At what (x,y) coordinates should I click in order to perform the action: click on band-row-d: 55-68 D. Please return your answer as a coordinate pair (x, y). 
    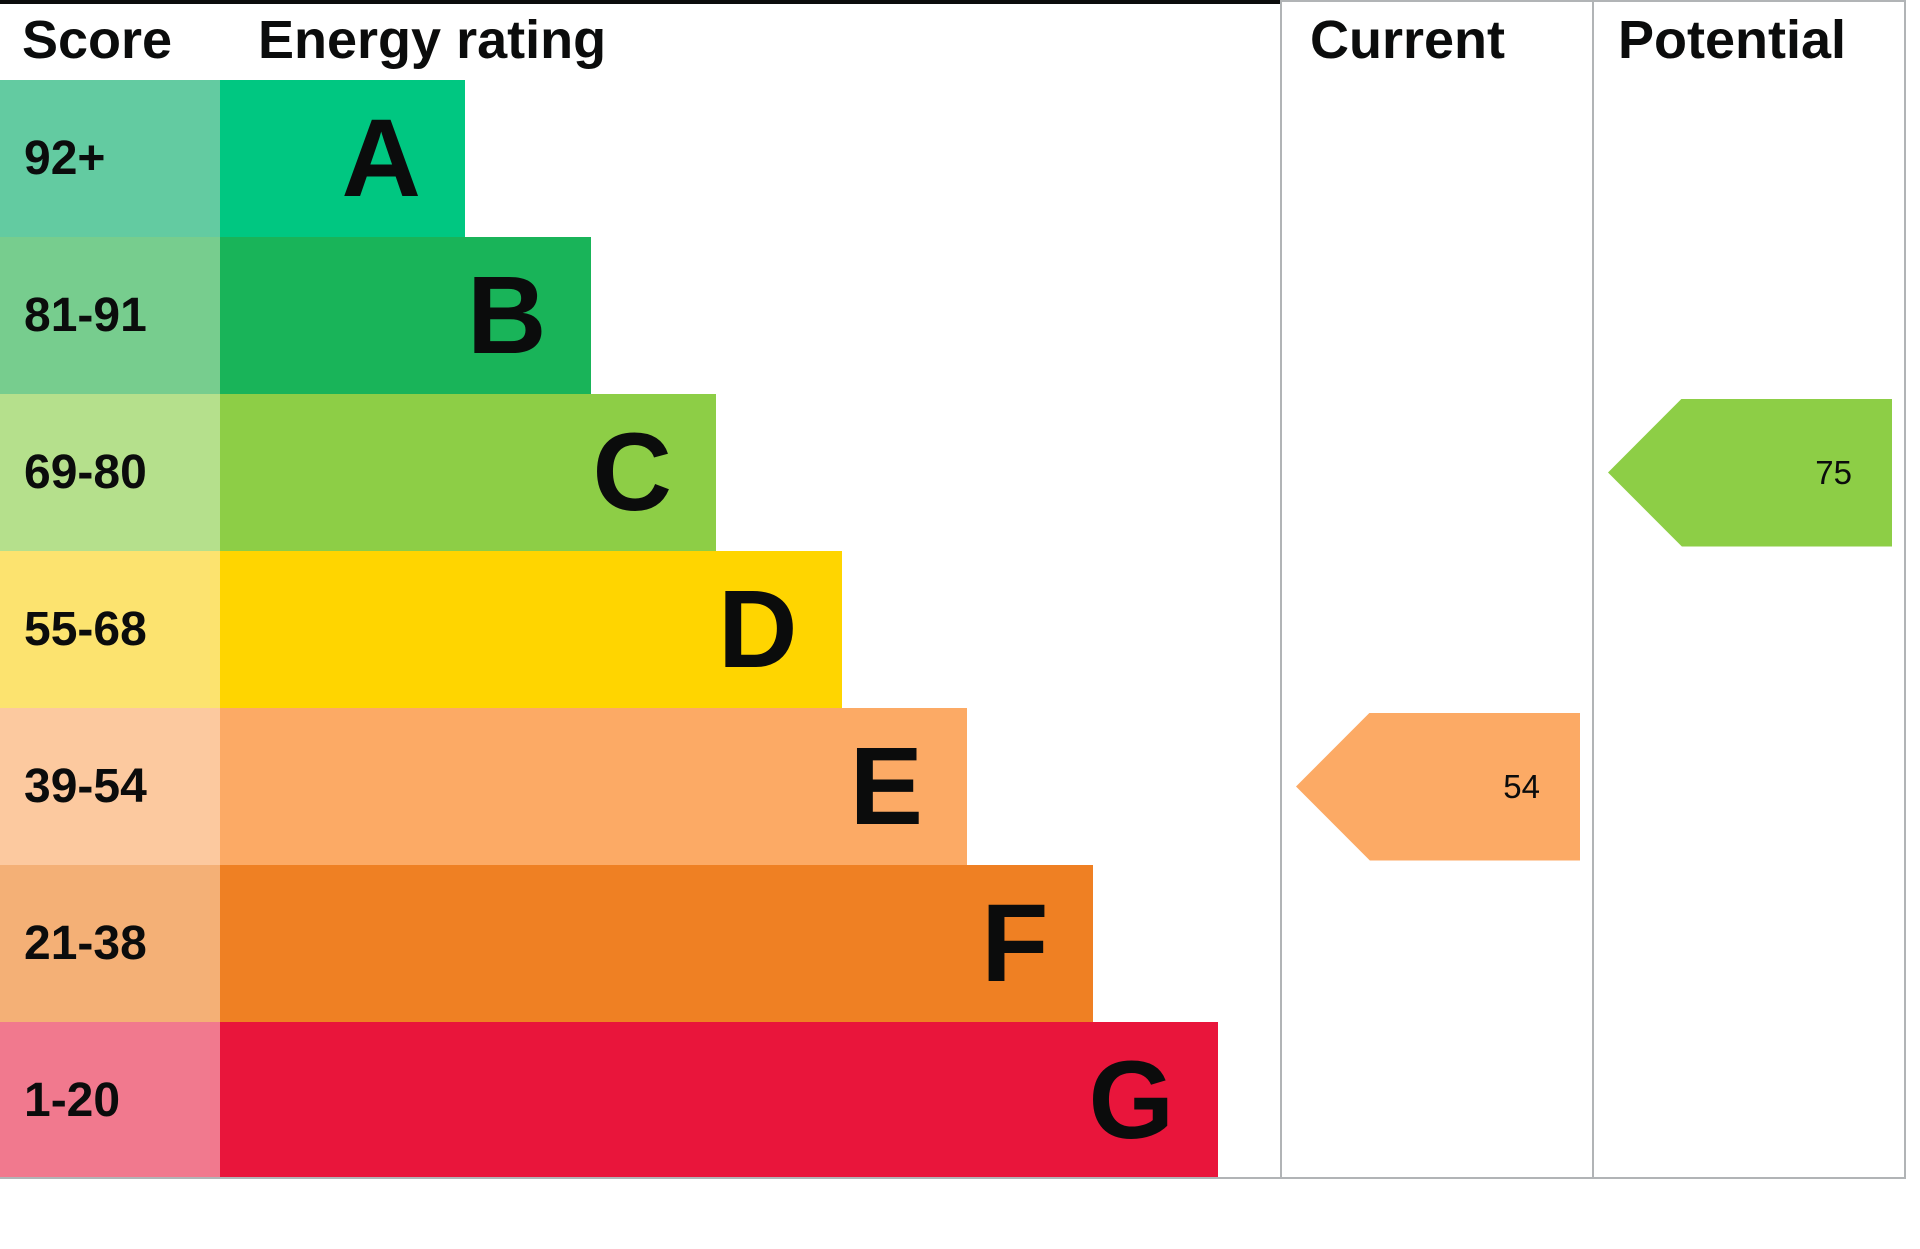
    Looking at the image, I should click on (609, 629).